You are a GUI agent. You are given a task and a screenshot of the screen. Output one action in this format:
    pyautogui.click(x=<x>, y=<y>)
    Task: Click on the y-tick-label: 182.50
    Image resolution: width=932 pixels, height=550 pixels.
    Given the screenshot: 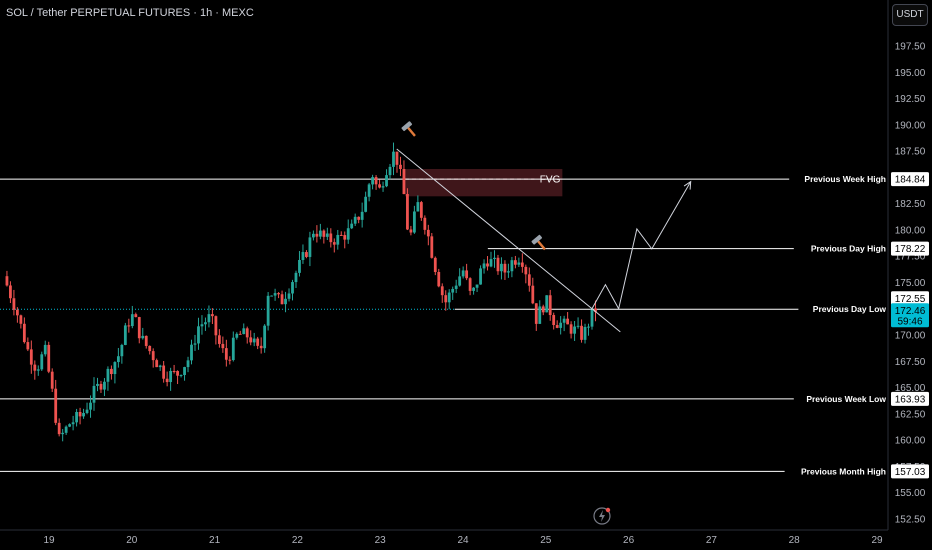 What is the action you would take?
    pyautogui.click(x=910, y=204)
    